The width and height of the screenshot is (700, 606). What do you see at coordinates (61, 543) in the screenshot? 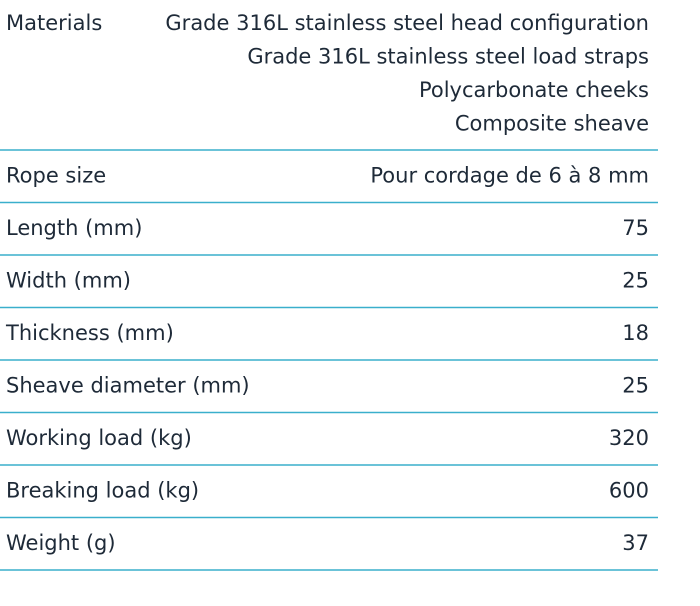
I see `row-label: Weight (g)` at bounding box center [61, 543].